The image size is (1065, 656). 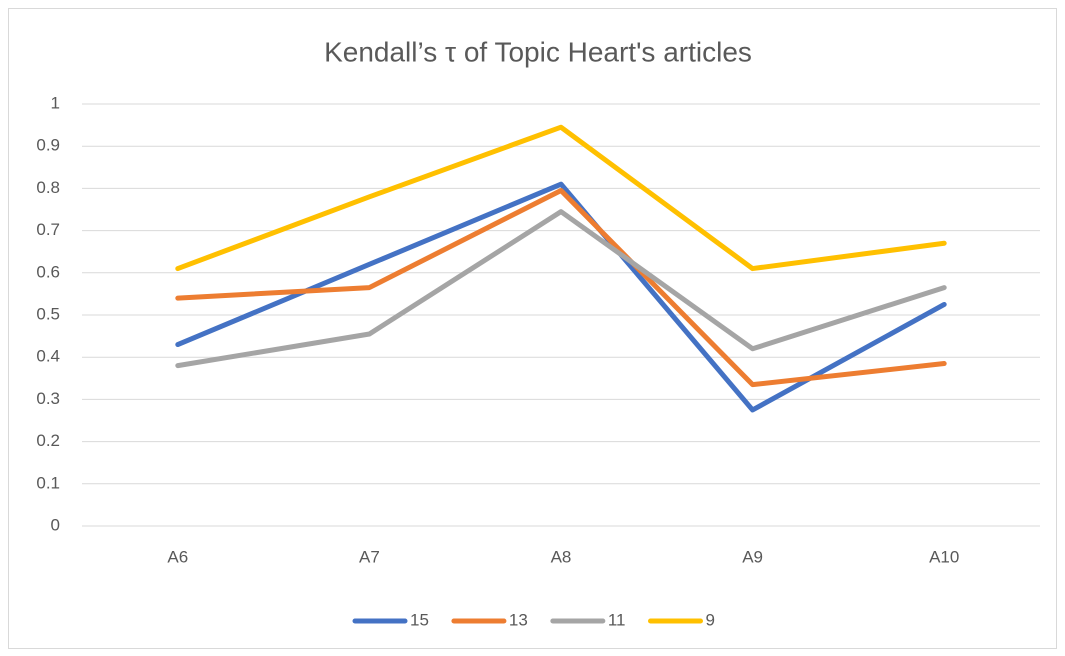 I want to click on x-tick-label: A8, so click(x=561, y=556).